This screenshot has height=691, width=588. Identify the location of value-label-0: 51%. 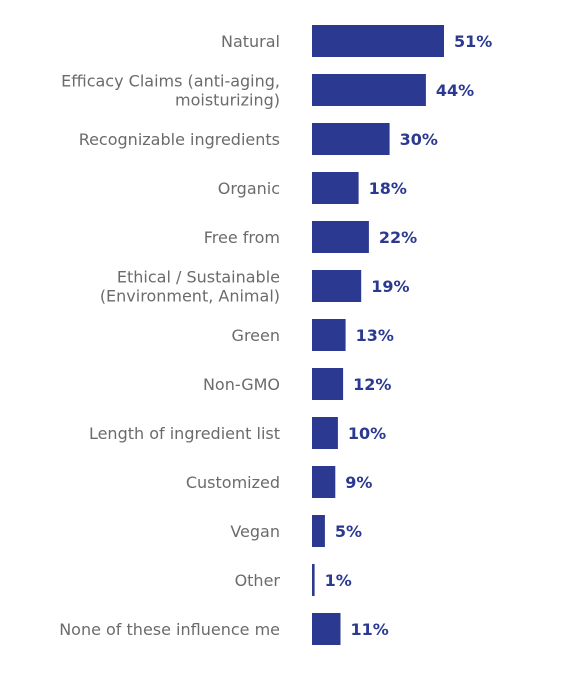
(473, 41).